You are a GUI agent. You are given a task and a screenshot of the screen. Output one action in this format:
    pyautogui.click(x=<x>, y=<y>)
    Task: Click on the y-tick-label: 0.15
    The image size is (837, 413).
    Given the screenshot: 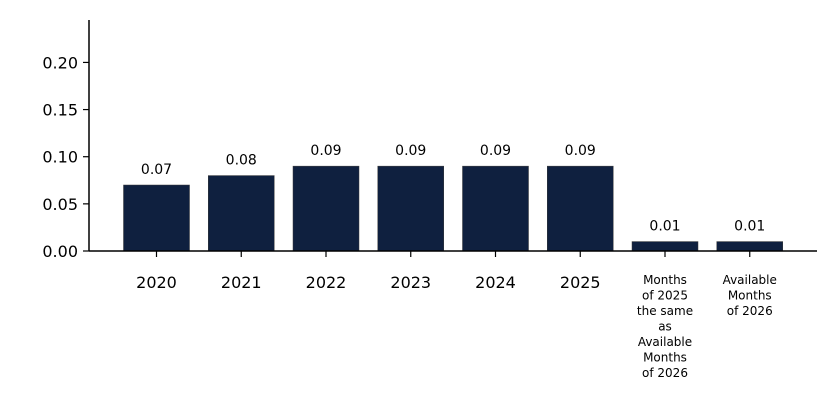 What is the action you would take?
    pyautogui.click(x=60, y=110)
    